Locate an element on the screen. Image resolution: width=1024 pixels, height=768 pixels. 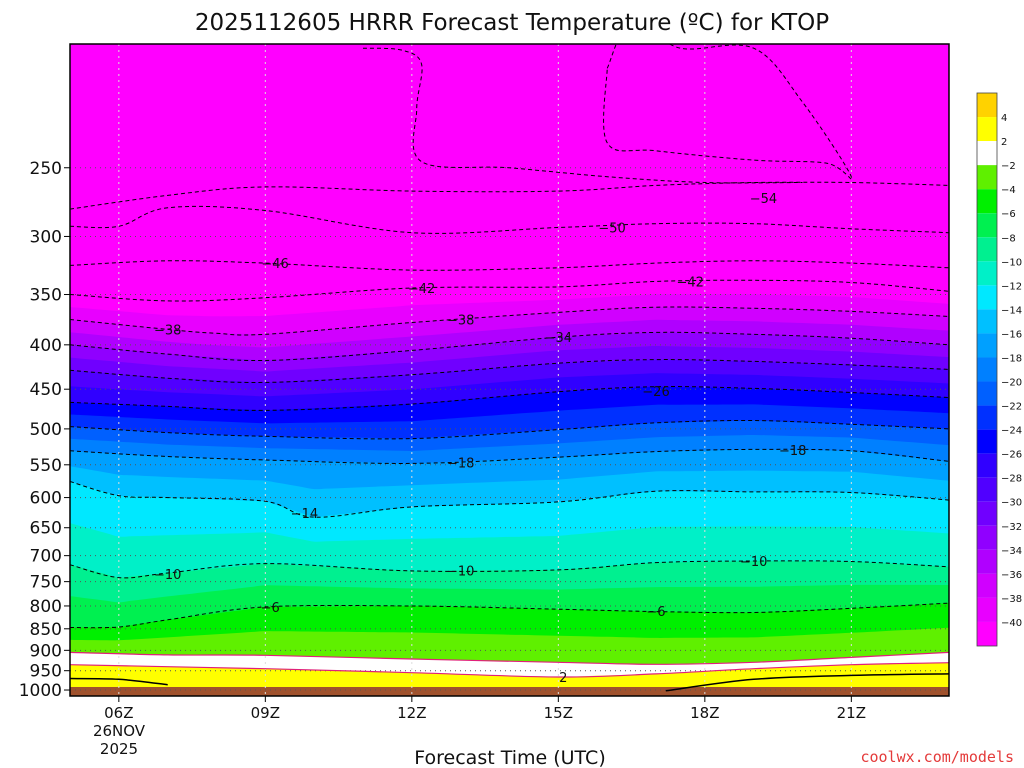
x-axis-time: 06Z 09Z 12Z 15Z 18Z 21Z is located at coordinates (485, 709).